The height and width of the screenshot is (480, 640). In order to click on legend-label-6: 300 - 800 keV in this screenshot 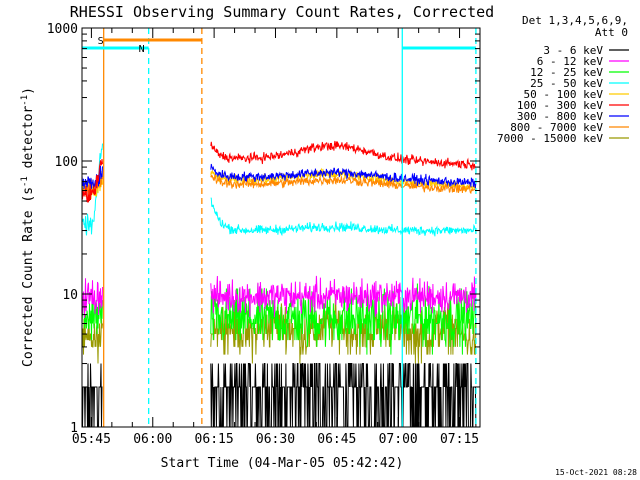, I will do `click(560, 116)`.